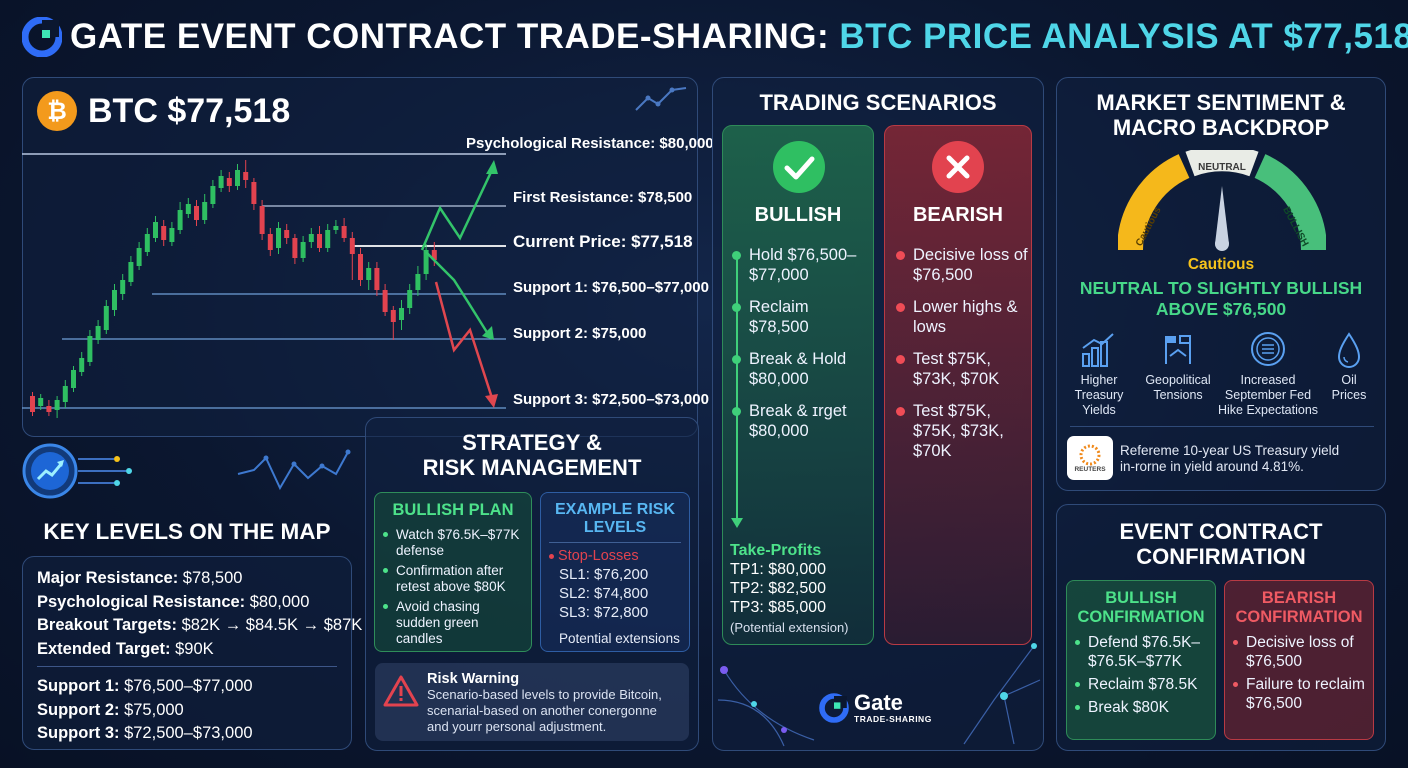 The height and width of the screenshot is (768, 1408). I want to click on bullet-item: Lower highs & lows, so click(963, 317).